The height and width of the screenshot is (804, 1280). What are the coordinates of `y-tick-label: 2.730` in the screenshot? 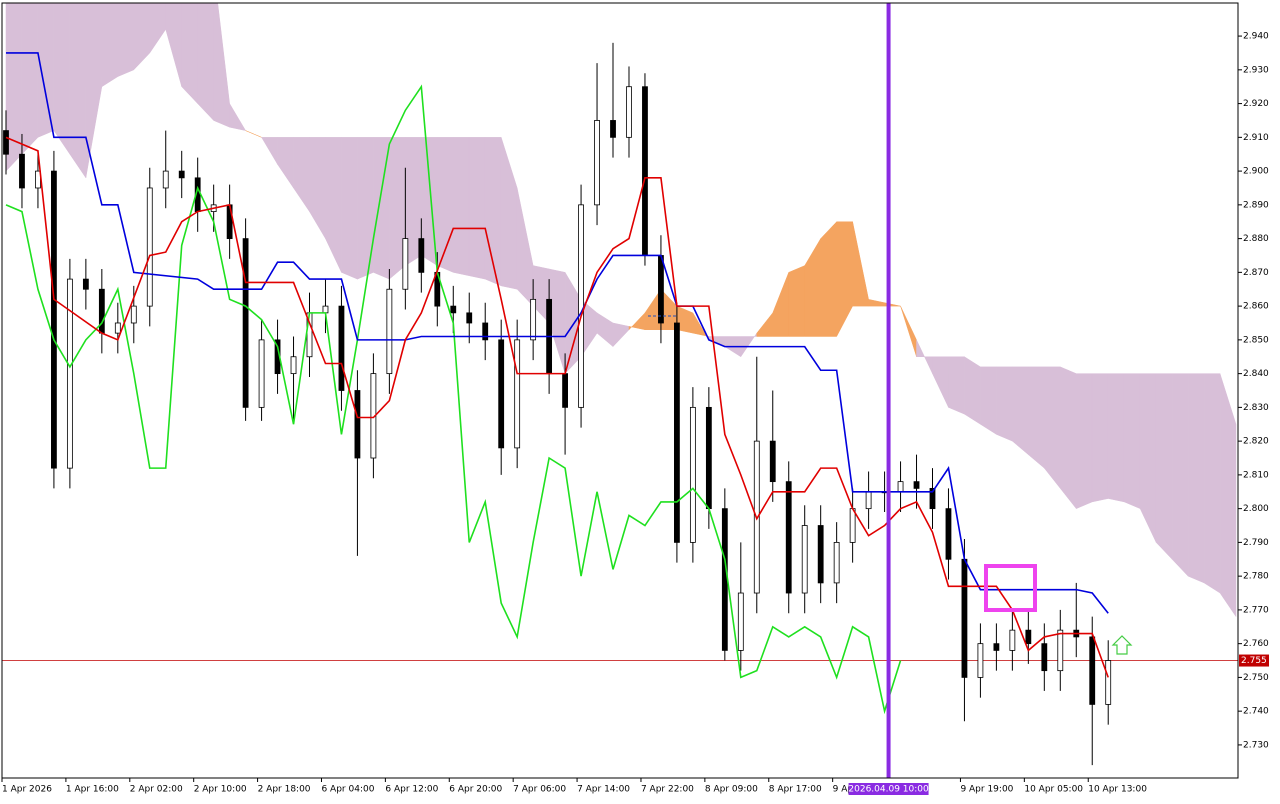 It's located at (1256, 745).